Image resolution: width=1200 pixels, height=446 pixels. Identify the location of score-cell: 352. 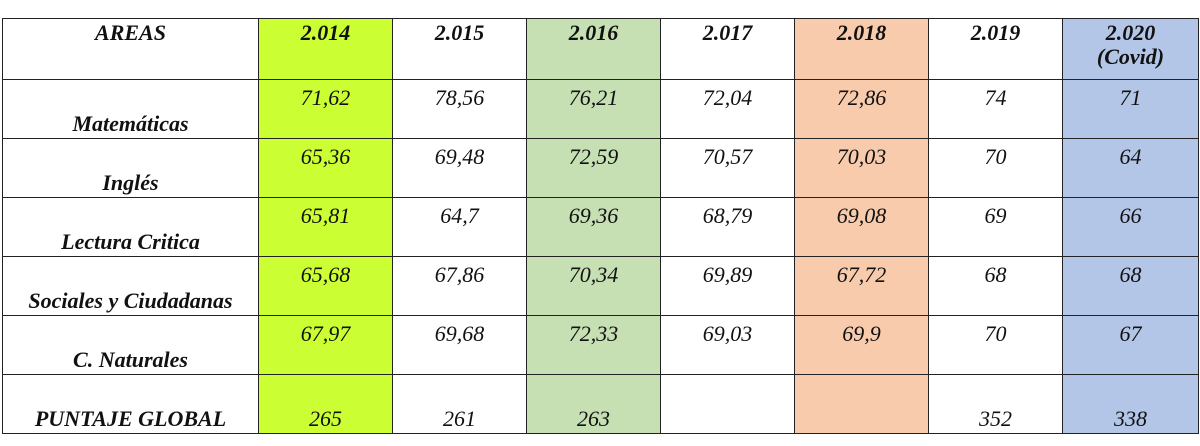
(995, 404).